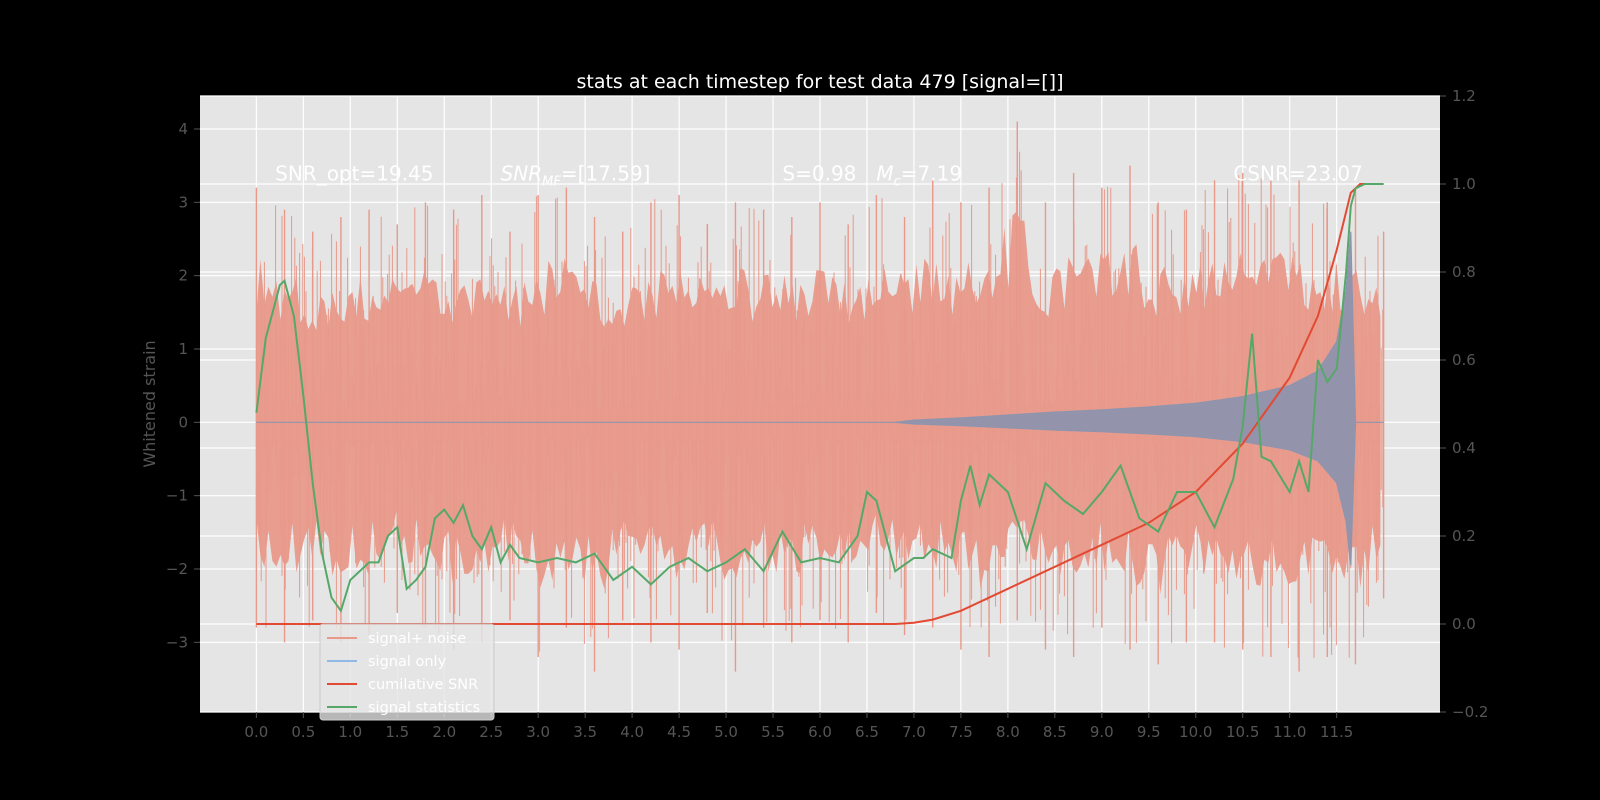 Image resolution: width=1600 pixels, height=800 pixels. What do you see at coordinates (183, 202) in the screenshot?
I see `y-tick-label-6: 3` at bounding box center [183, 202].